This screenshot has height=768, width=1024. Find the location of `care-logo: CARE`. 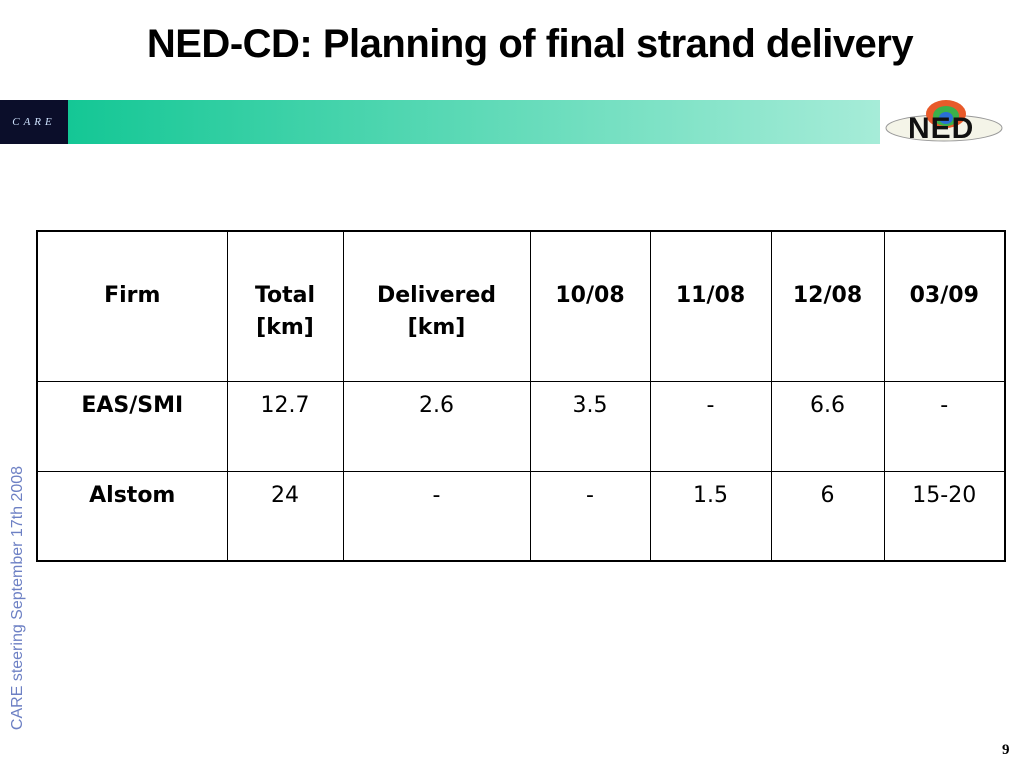

care-logo: CARE is located at coordinates (34, 122).